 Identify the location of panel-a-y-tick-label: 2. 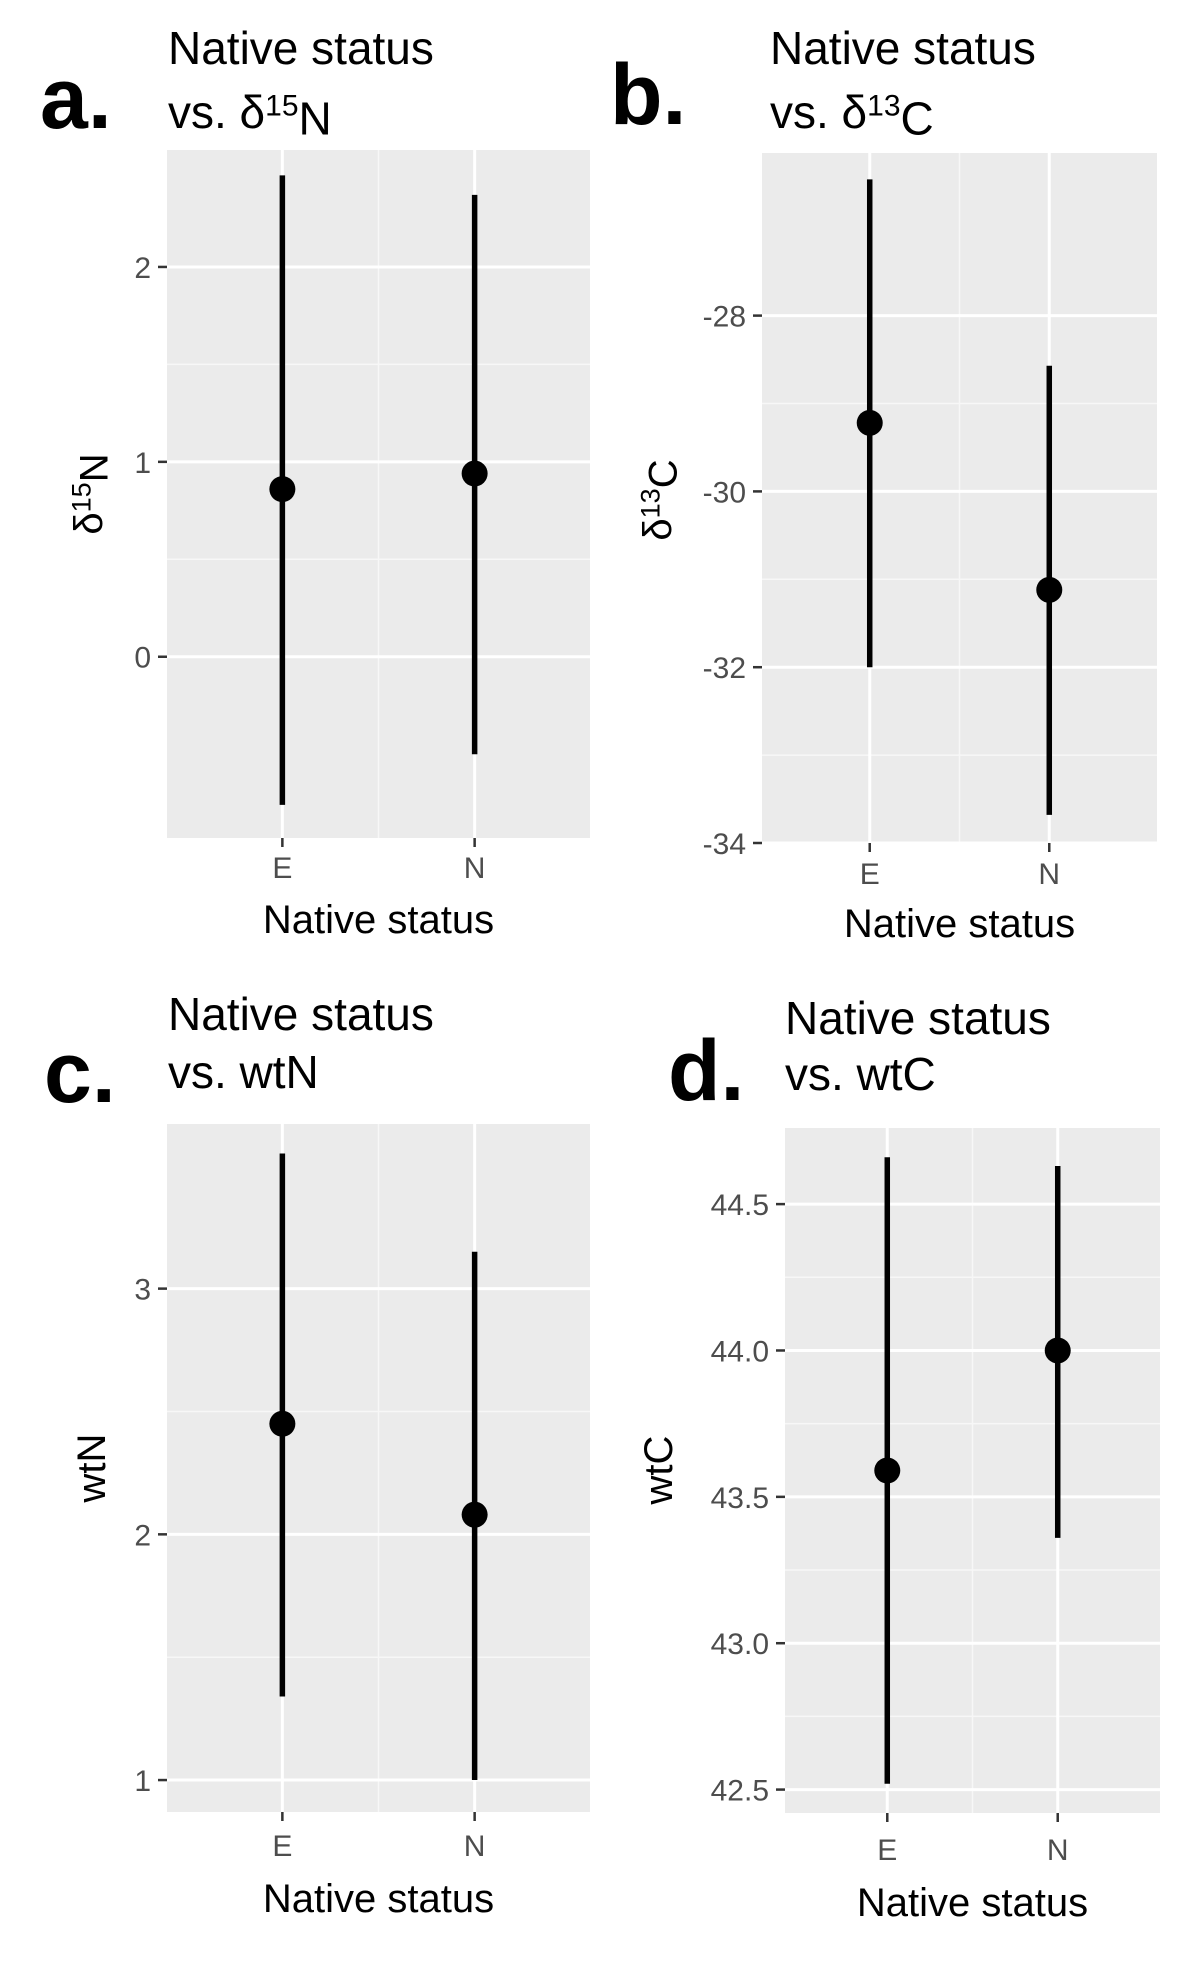
(142, 268).